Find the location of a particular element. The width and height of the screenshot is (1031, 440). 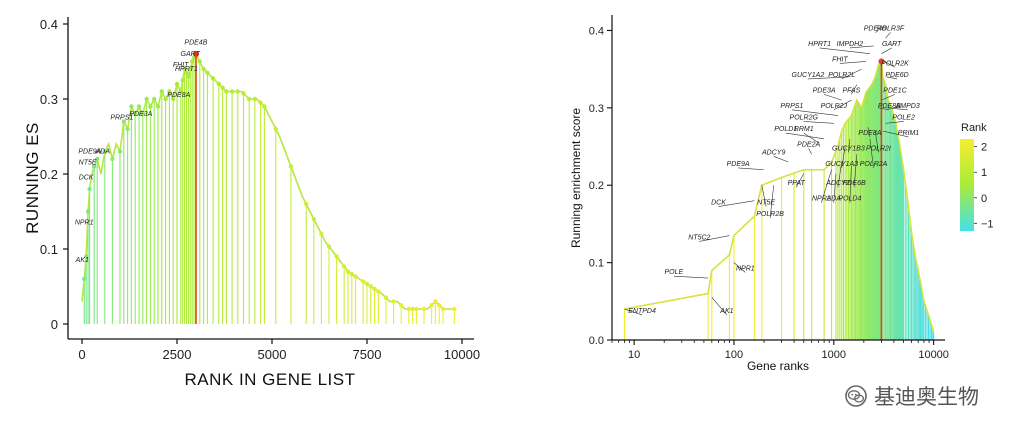

left-peak-point is located at coordinates (196, 54).